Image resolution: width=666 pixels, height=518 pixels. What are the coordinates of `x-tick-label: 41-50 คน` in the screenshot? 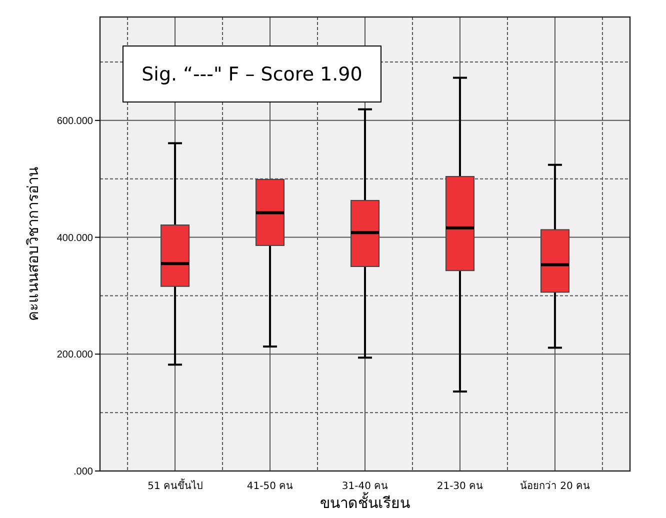 It's located at (270, 486).